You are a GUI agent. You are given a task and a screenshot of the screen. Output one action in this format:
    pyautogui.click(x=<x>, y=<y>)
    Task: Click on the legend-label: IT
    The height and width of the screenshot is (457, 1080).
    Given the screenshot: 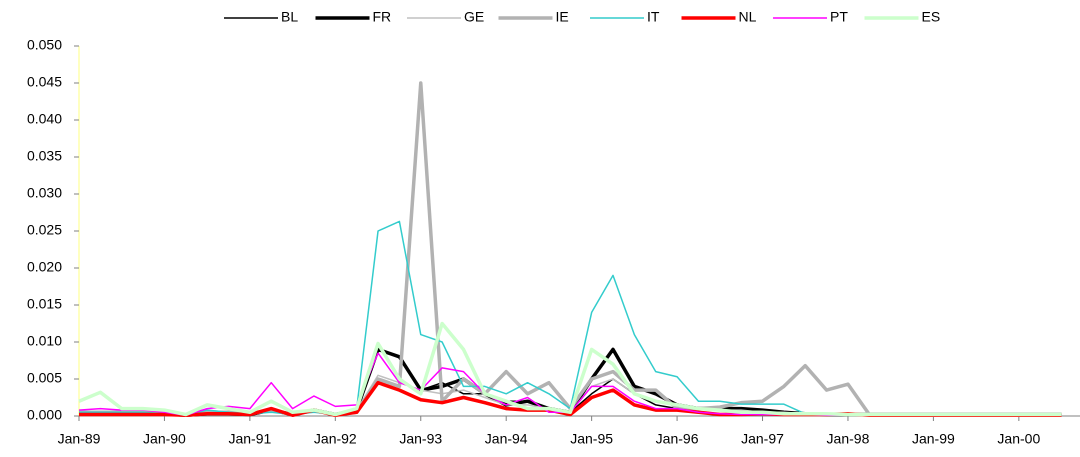 What is the action you would take?
    pyautogui.click(x=653, y=17)
    